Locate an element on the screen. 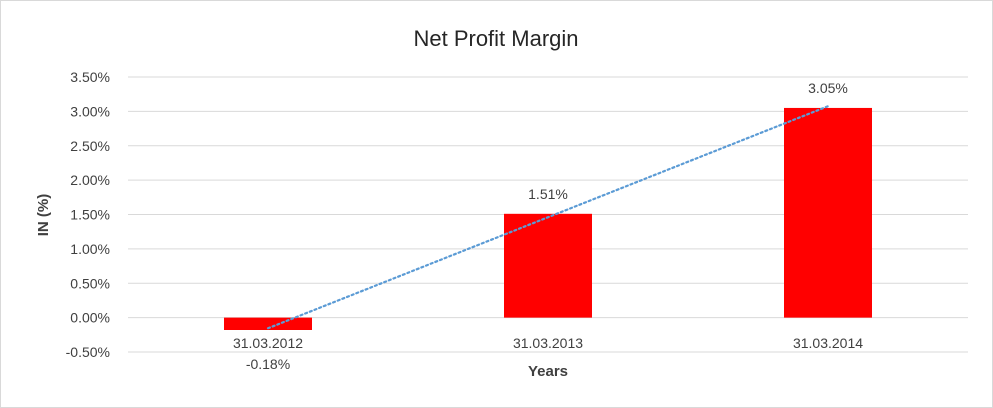 This screenshot has width=993, height=408. y-tick-label: 0.00% is located at coordinates (90, 318).